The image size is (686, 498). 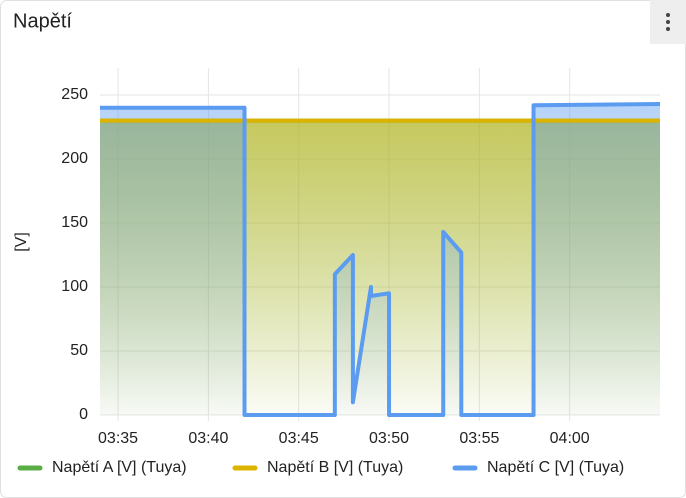 I want to click on y-tick-label: 200, so click(x=74, y=158).